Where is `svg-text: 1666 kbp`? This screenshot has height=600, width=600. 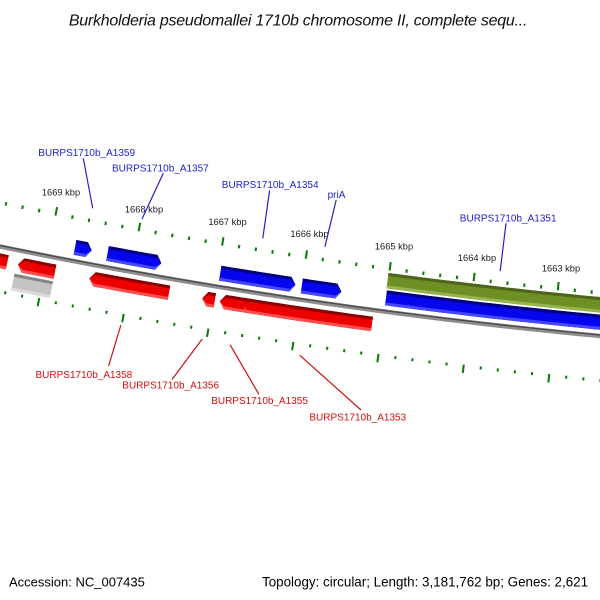
svg-text: 1666 kbp is located at coordinates (309, 234).